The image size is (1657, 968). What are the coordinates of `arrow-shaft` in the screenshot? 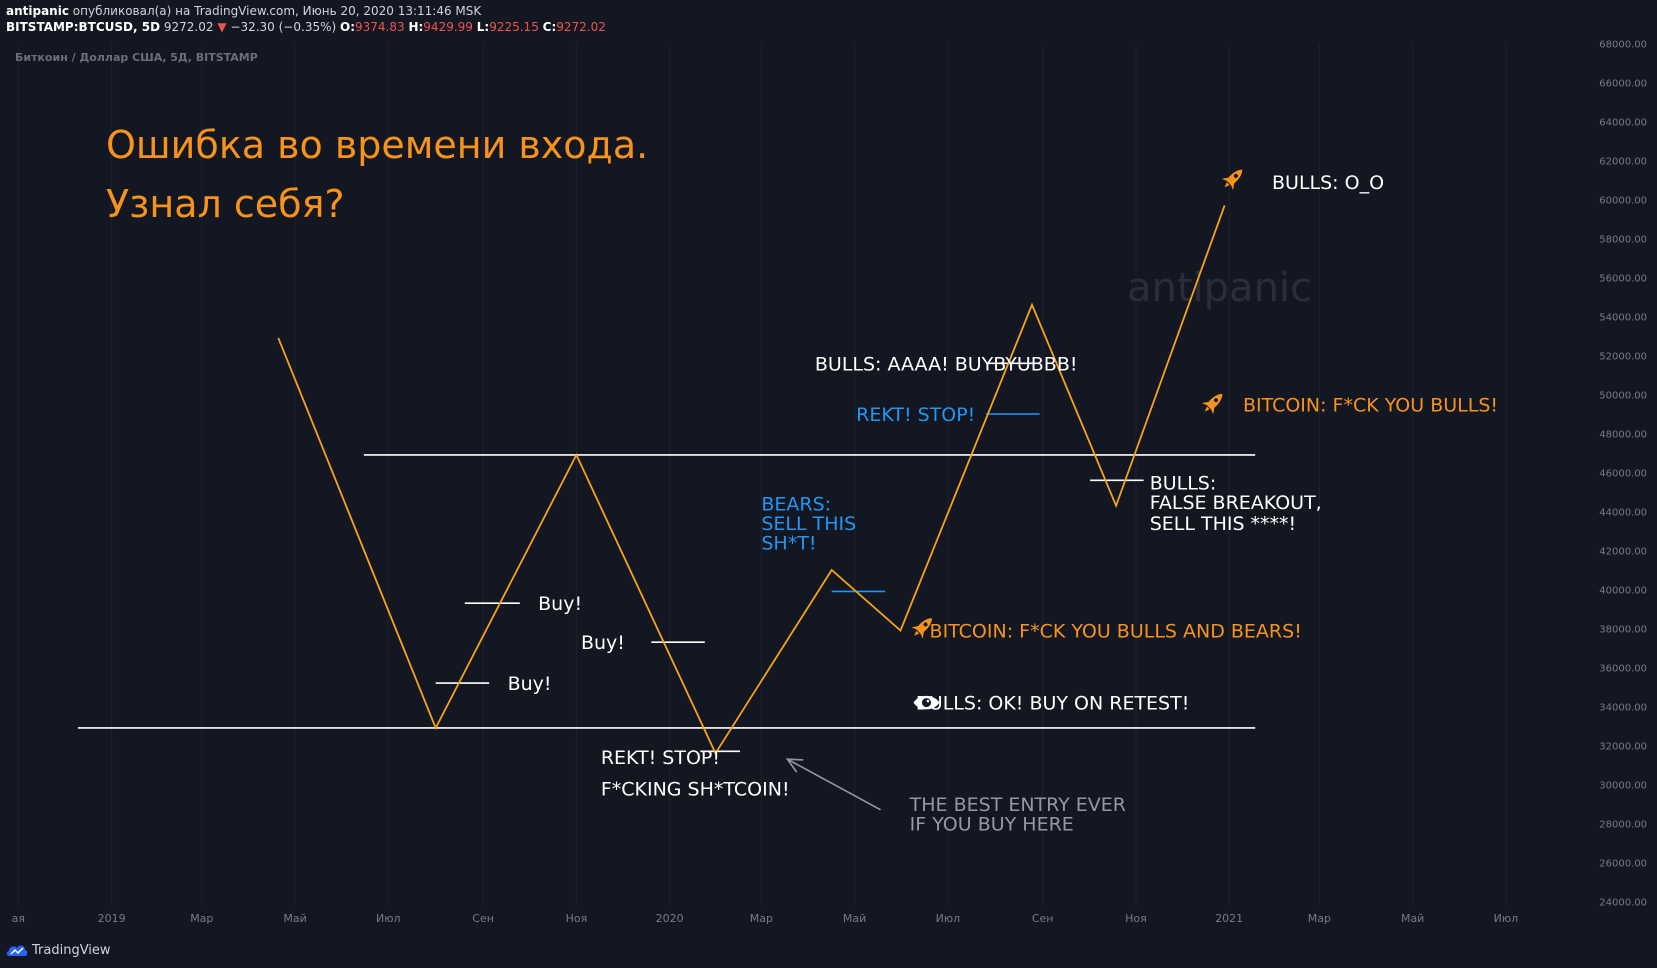 It's located at (833, 784).